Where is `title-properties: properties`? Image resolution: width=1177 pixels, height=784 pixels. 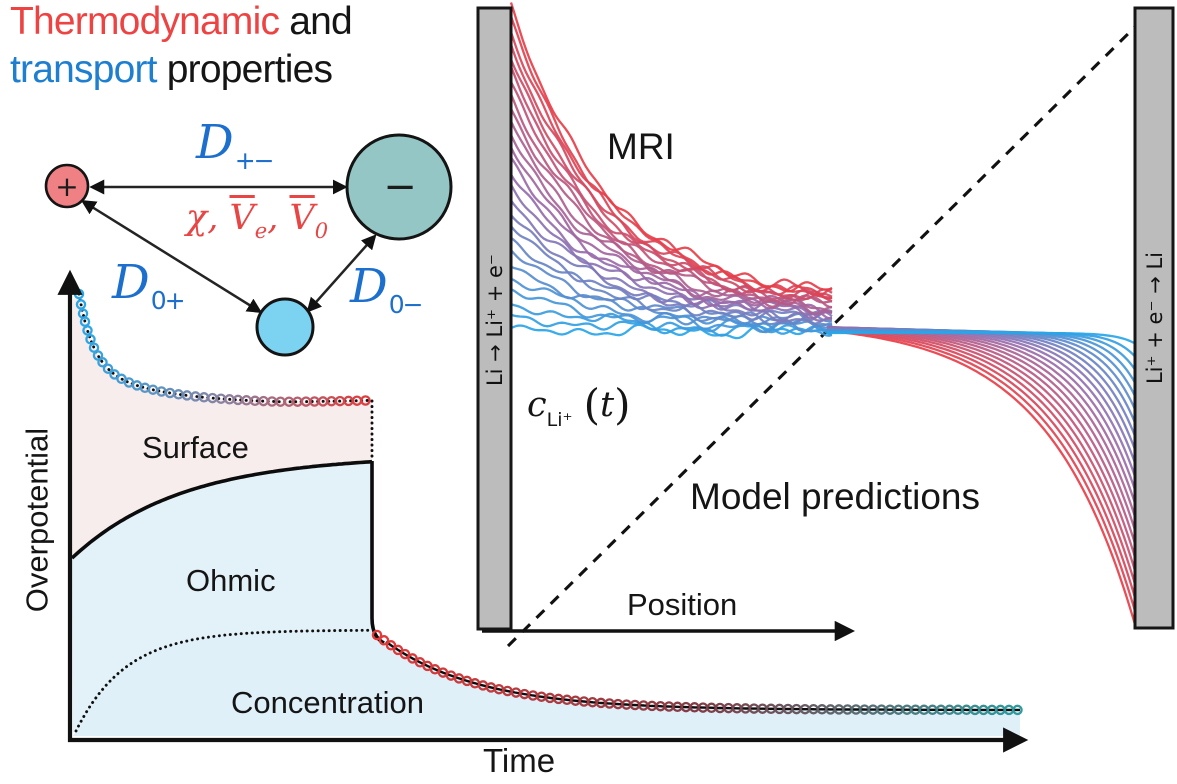 title-properties: properties is located at coordinates (244, 69).